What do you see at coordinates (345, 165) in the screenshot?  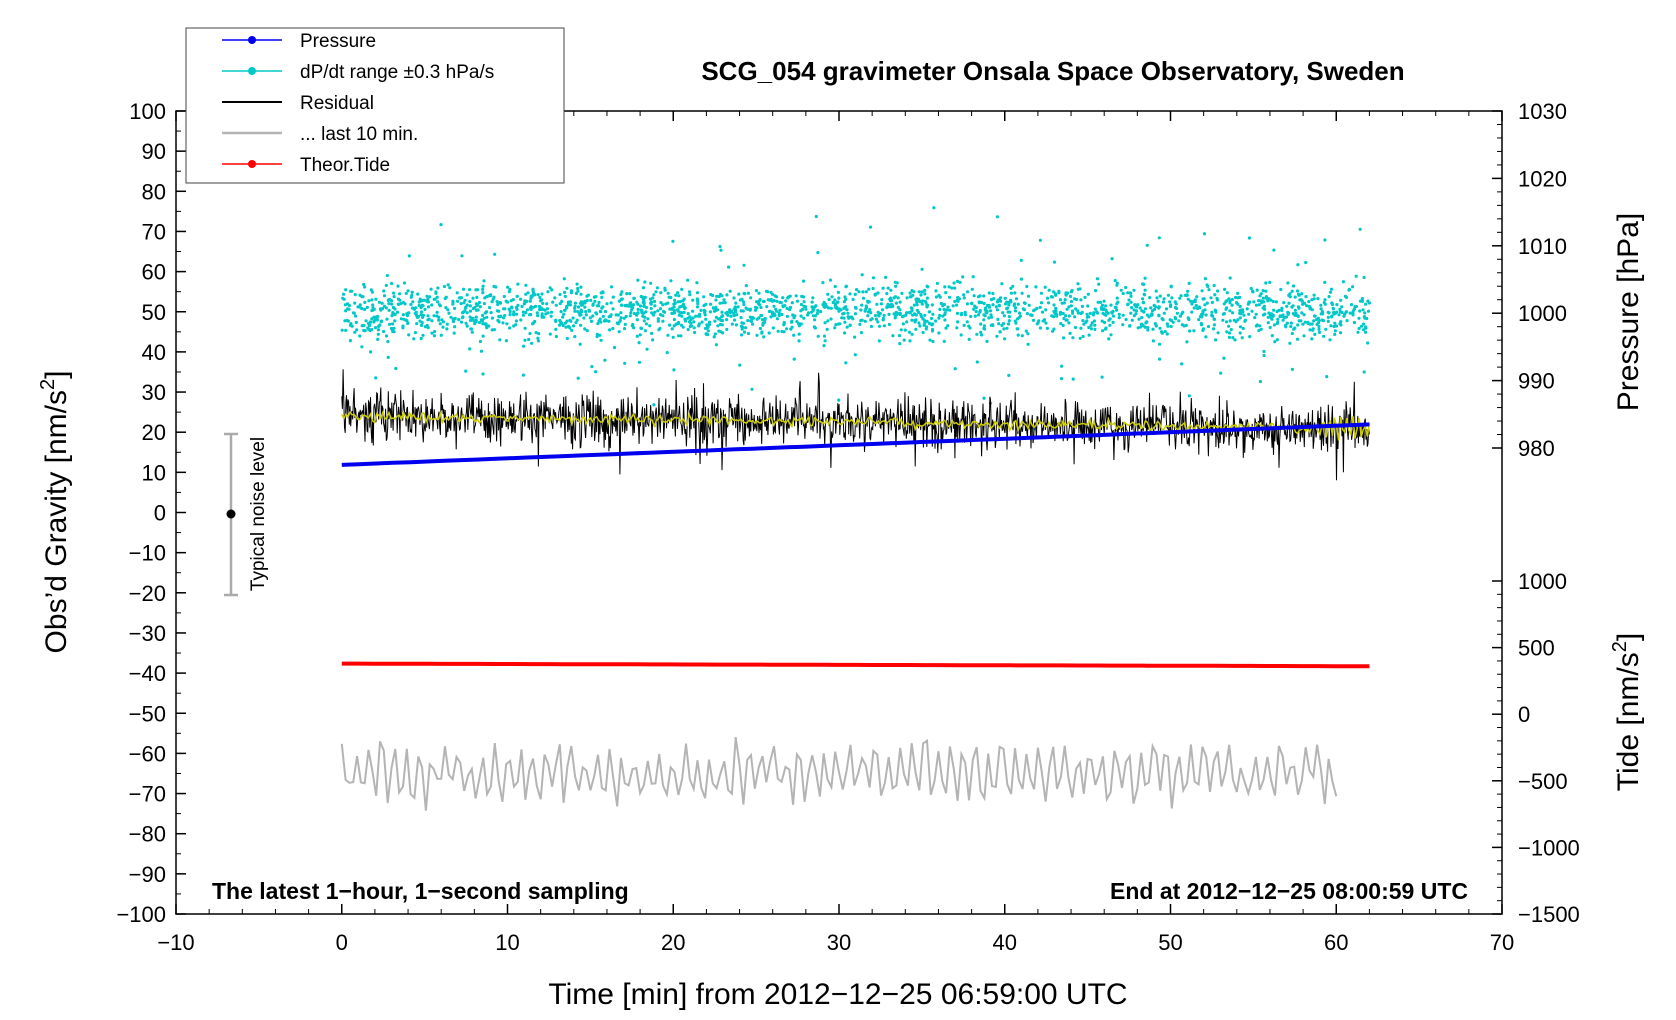 I see `legend-label-tide: Theor.Tide` at bounding box center [345, 165].